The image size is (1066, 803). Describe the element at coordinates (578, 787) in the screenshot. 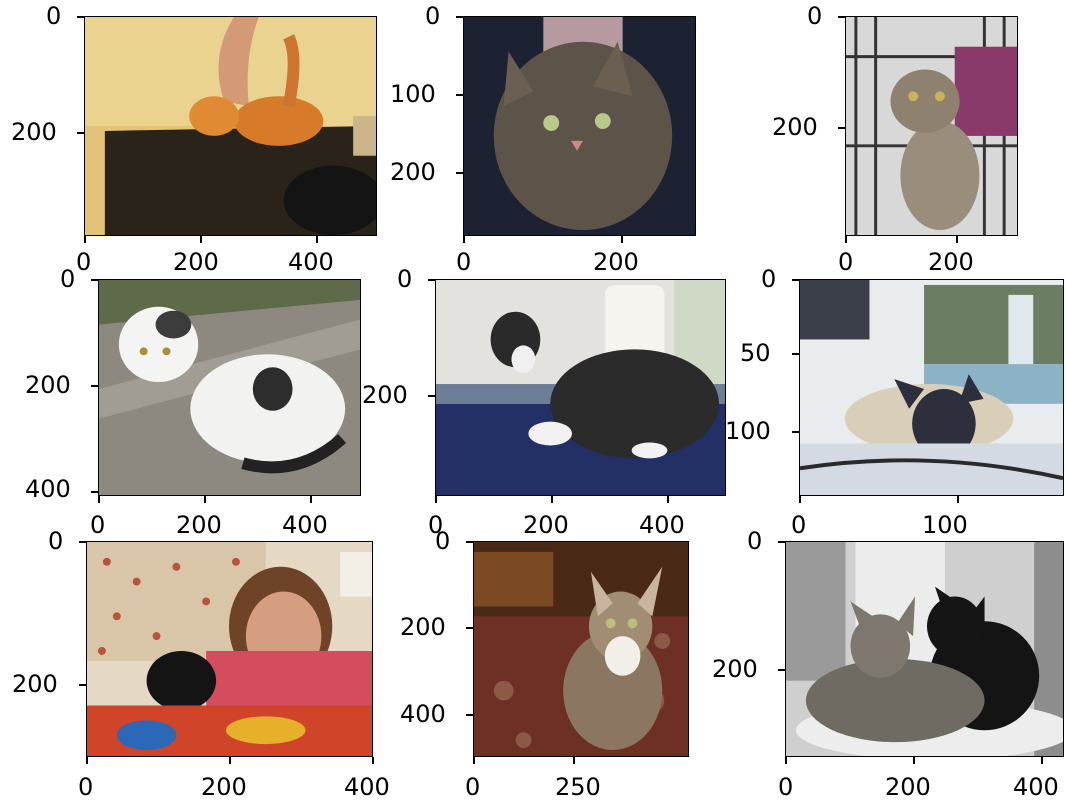

I see `x-tick-label: 250` at that location.